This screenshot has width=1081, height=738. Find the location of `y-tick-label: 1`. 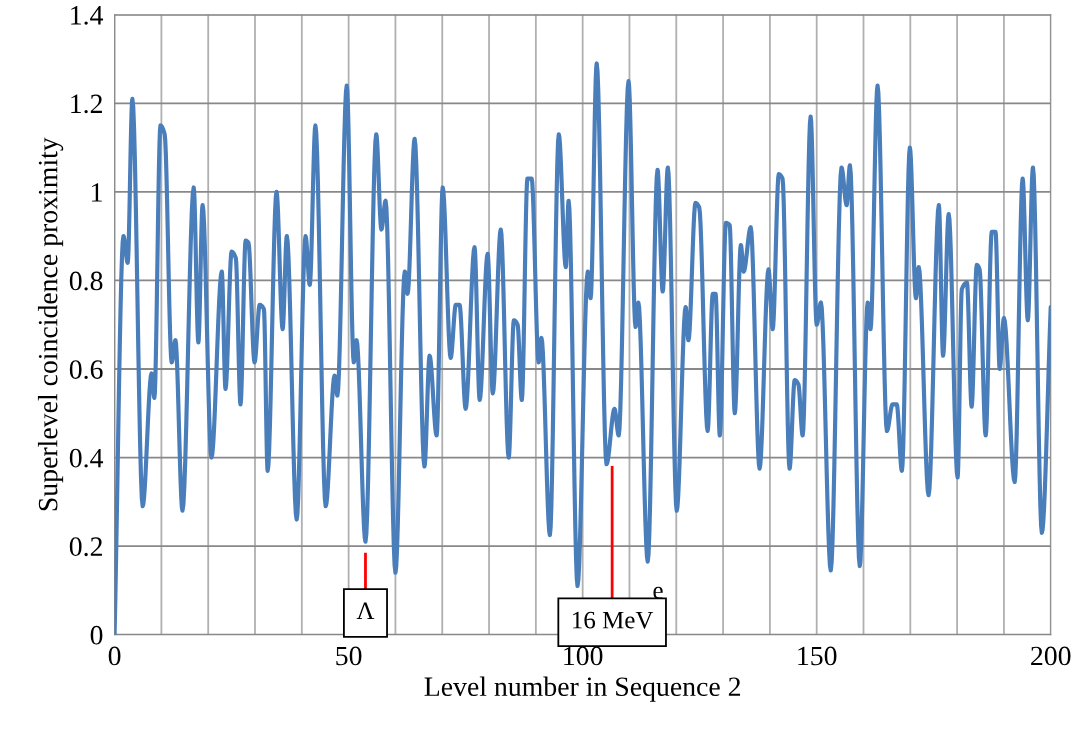

y-tick-label: 1 is located at coordinates (97, 192).